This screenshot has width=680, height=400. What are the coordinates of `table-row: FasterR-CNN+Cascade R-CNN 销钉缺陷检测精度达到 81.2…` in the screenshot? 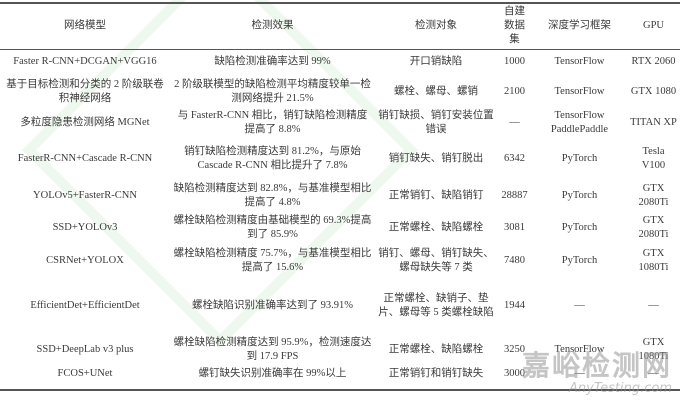 It's located at (340, 159).